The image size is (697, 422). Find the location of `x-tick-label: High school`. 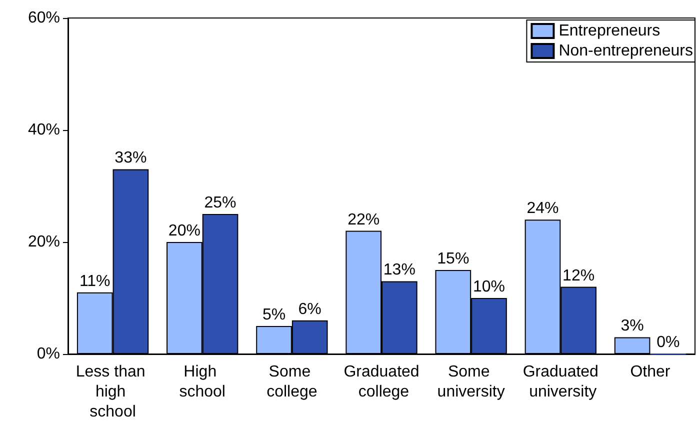

x-tick-label: High school is located at coordinates (202, 382).